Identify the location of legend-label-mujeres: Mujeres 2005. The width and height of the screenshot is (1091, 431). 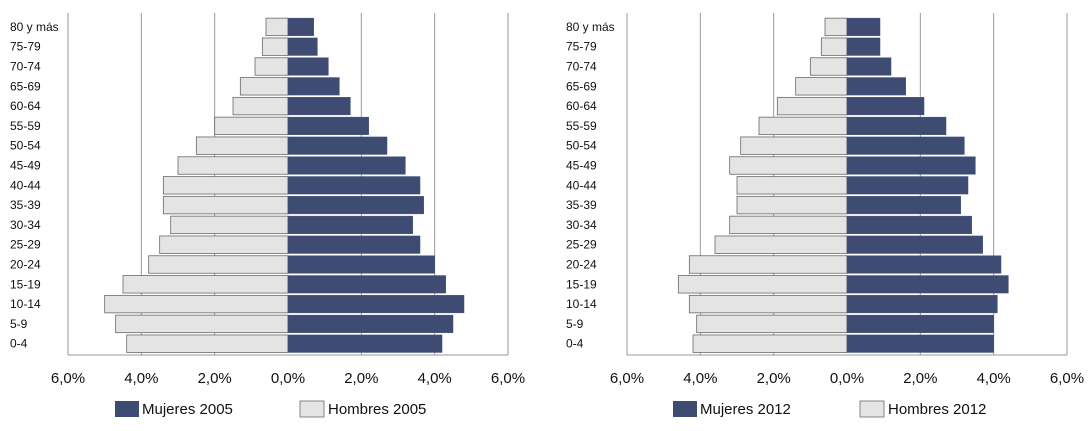
(187, 409).